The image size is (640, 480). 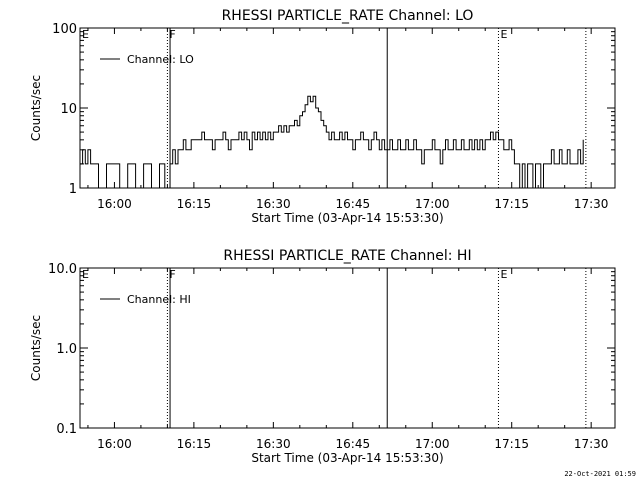 I want to click on y-tick-label: 100, so click(x=64, y=29).